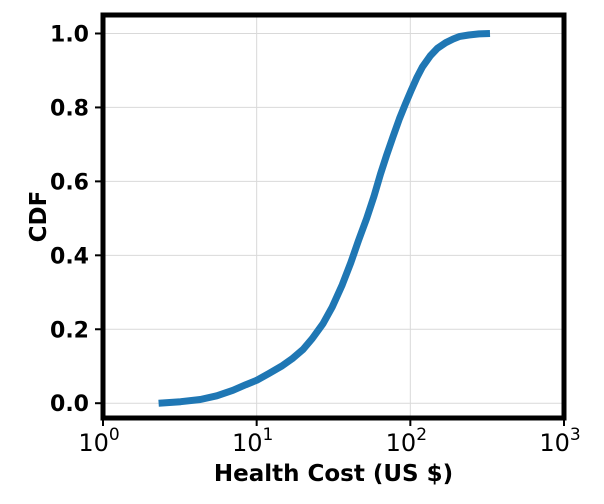 The height and width of the screenshot is (504, 604). Describe the element at coordinates (69, 34) in the screenshot. I see `y-tick-label: 1.0` at that location.